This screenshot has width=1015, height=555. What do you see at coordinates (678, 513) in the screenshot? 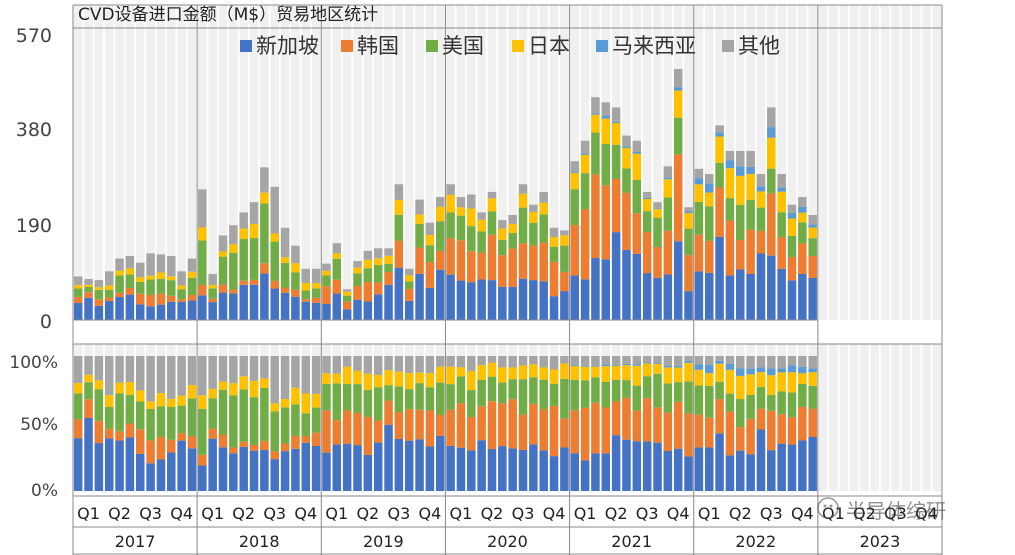
I see `quarter-label: Q4` at bounding box center [678, 513].